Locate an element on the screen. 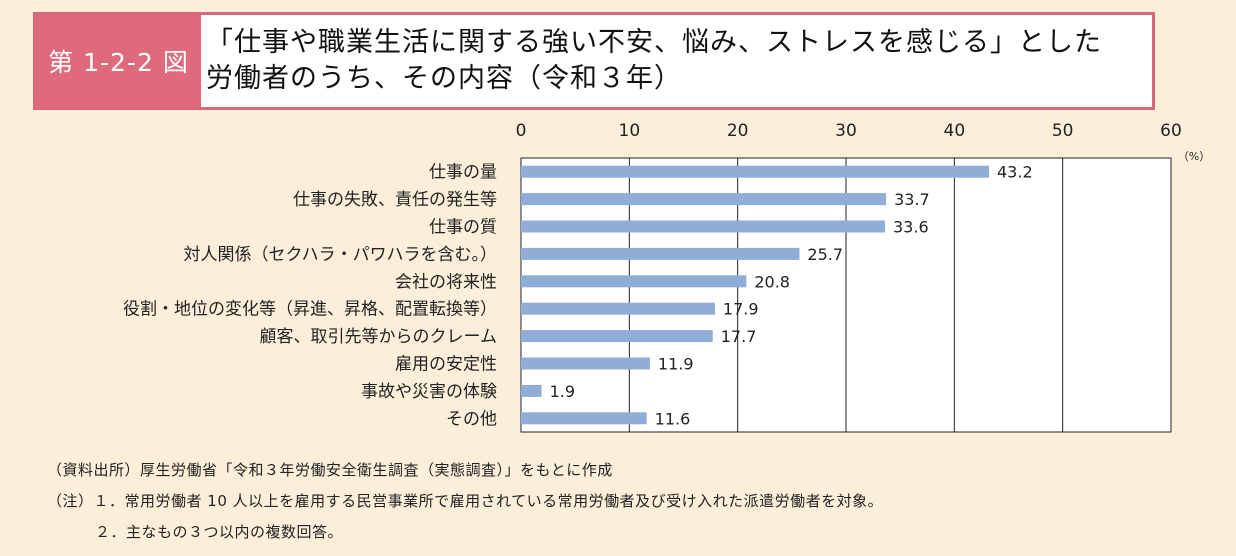 This screenshot has height=556, width=1236. x-tick-label: 50 is located at coordinates (1063, 131).